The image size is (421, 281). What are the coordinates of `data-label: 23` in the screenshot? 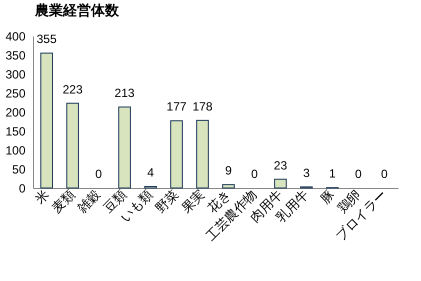 It's located at (281, 165).